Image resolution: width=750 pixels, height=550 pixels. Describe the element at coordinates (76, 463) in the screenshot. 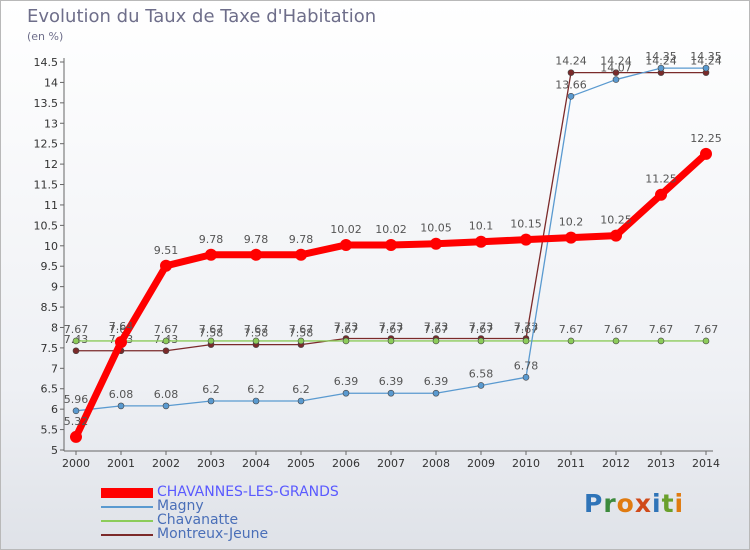

I see `x-tick-label: 2000` at that location.